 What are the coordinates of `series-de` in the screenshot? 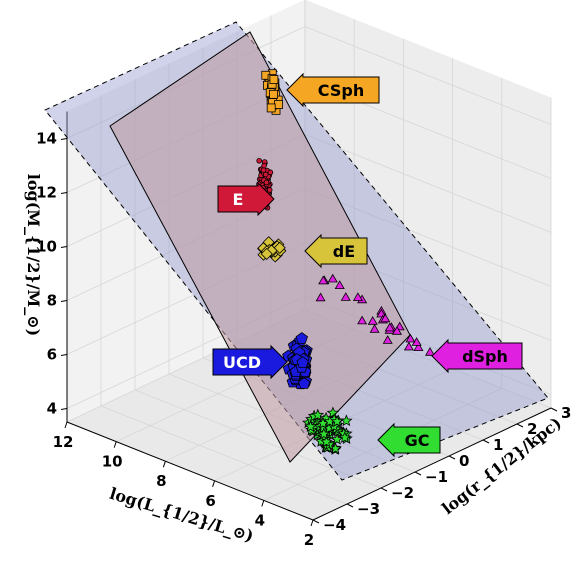 It's located at (272, 249).